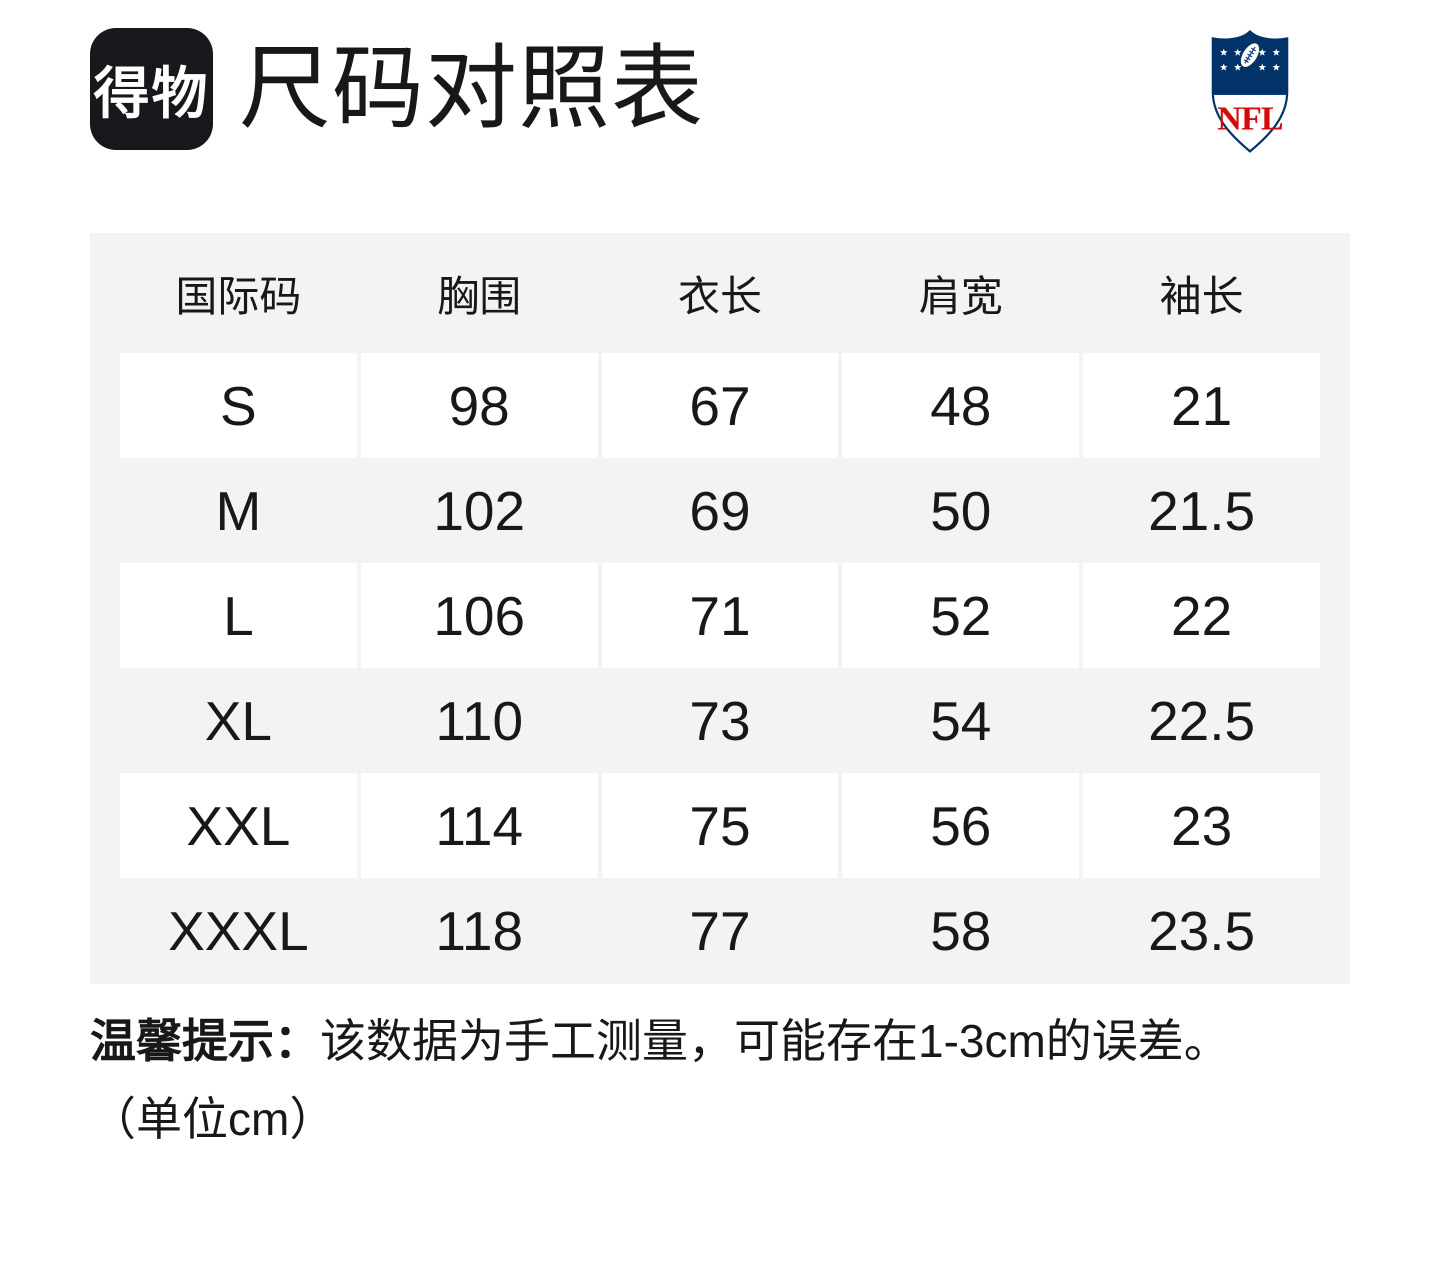 The width and height of the screenshot is (1443, 1281). What do you see at coordinates (238, 296) in the screenshot?
I see `column-header-size: 国际码` at bounding box center [238, 296].